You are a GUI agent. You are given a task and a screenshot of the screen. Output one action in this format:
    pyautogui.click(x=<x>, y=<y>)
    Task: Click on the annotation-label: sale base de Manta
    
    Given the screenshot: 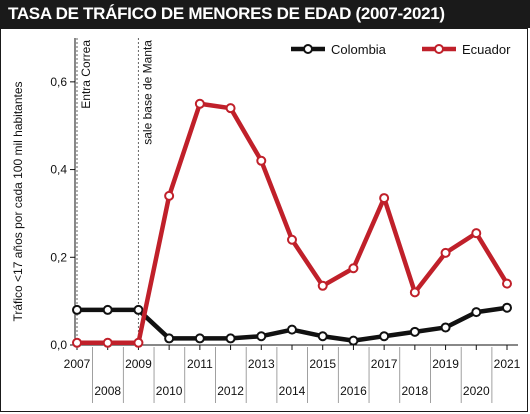 What is the action you would take?
    pyautogui.click(x=147, y=92)
    